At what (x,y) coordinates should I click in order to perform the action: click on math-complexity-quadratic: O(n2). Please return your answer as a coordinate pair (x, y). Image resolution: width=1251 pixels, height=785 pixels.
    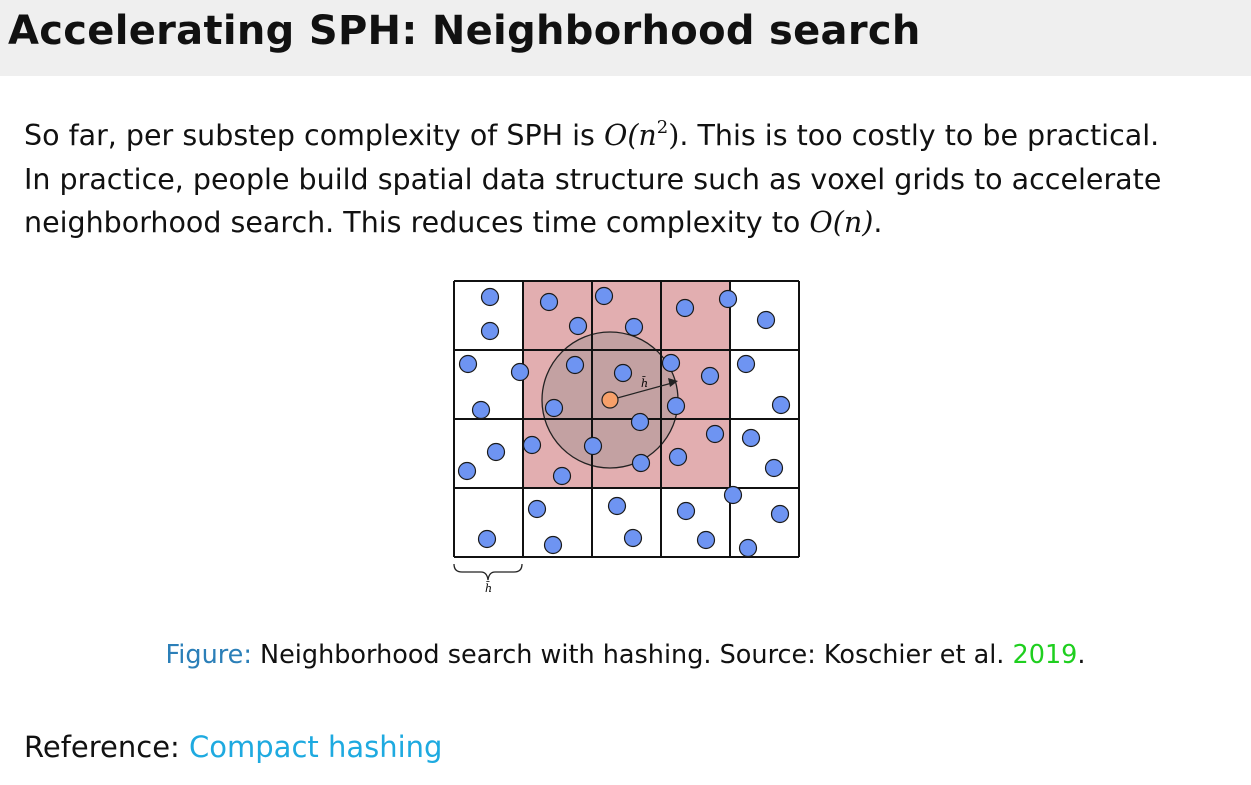
    Looking at the image, I should click on (641, 135).